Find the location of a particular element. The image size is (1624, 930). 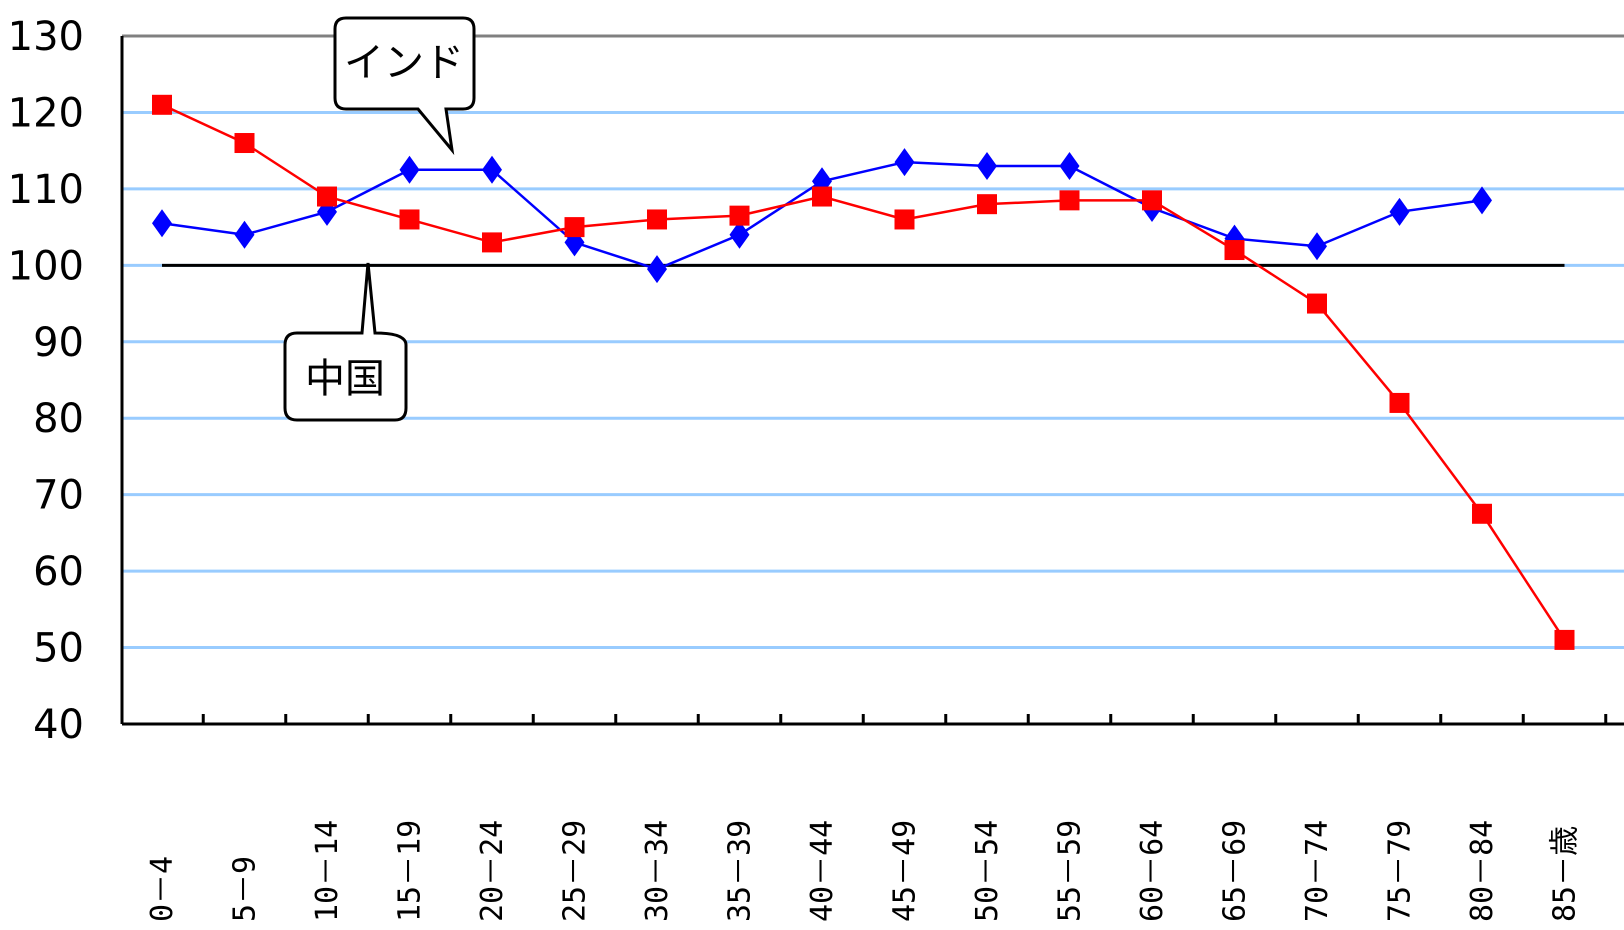

x-tick-label-2: 10－14 is located at coordinates (327, 871).